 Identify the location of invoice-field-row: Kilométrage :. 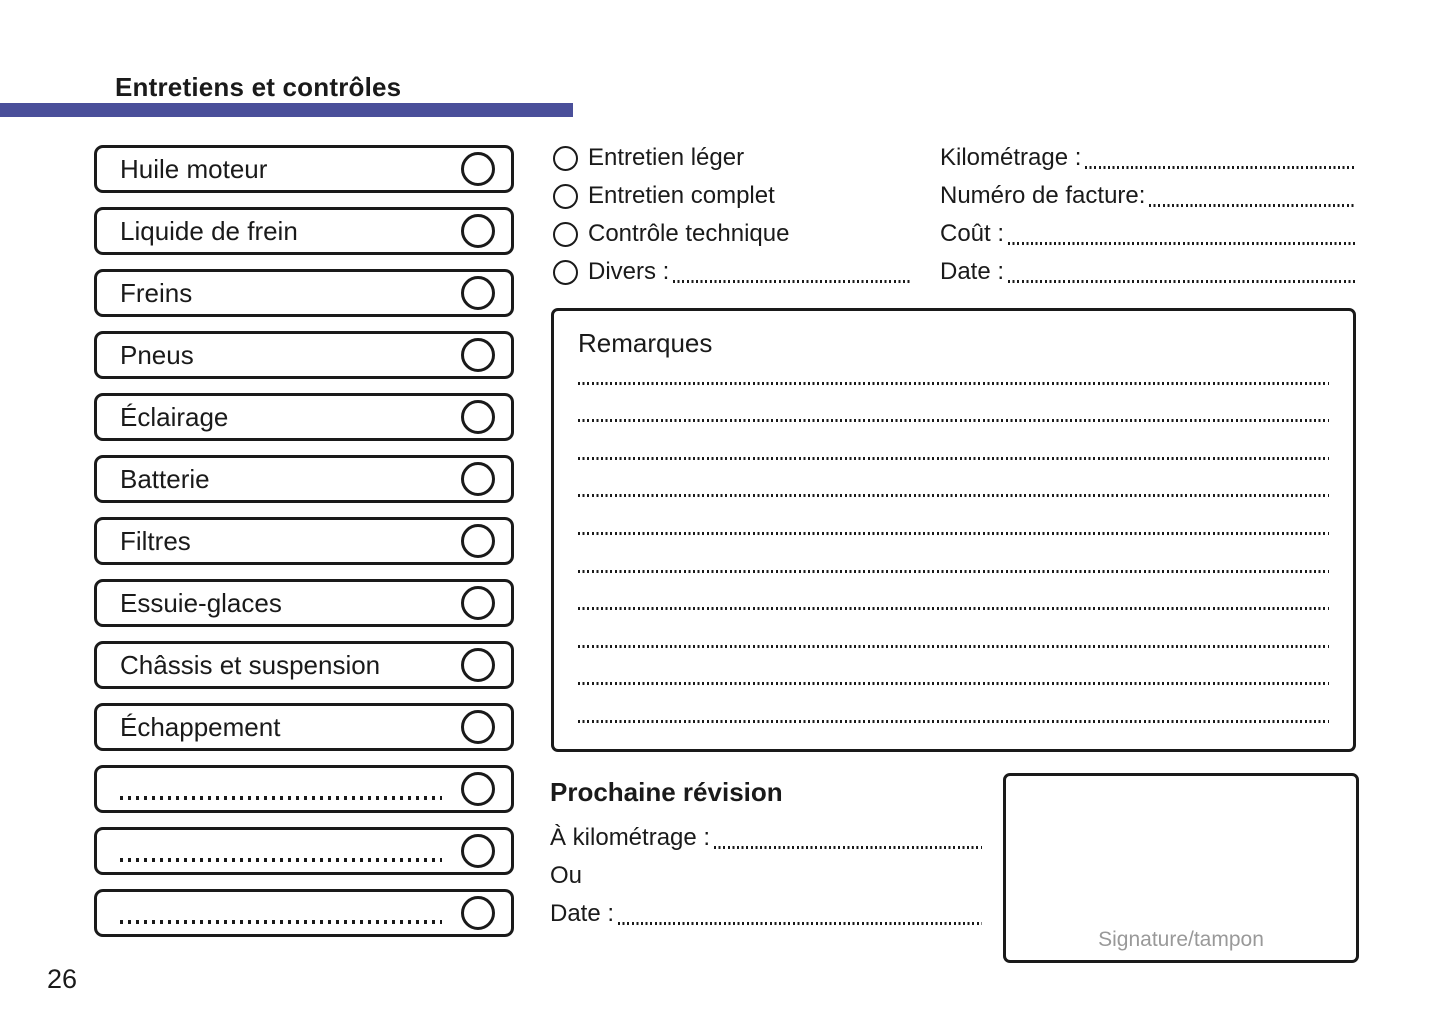
(1148, 158).